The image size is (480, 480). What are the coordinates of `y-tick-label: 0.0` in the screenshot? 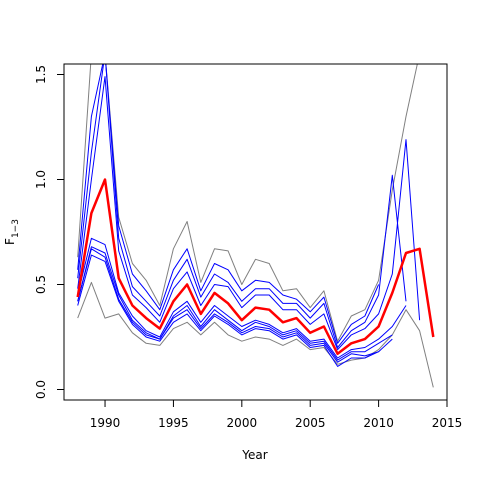 It's located at (41, 389).